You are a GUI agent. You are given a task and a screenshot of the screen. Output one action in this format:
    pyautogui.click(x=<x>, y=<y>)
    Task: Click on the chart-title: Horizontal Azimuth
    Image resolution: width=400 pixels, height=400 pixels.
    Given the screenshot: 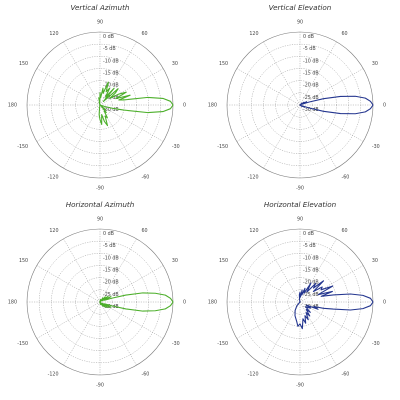 What is the action you would take?
    pyautogui.click(x=100, y=204)
    